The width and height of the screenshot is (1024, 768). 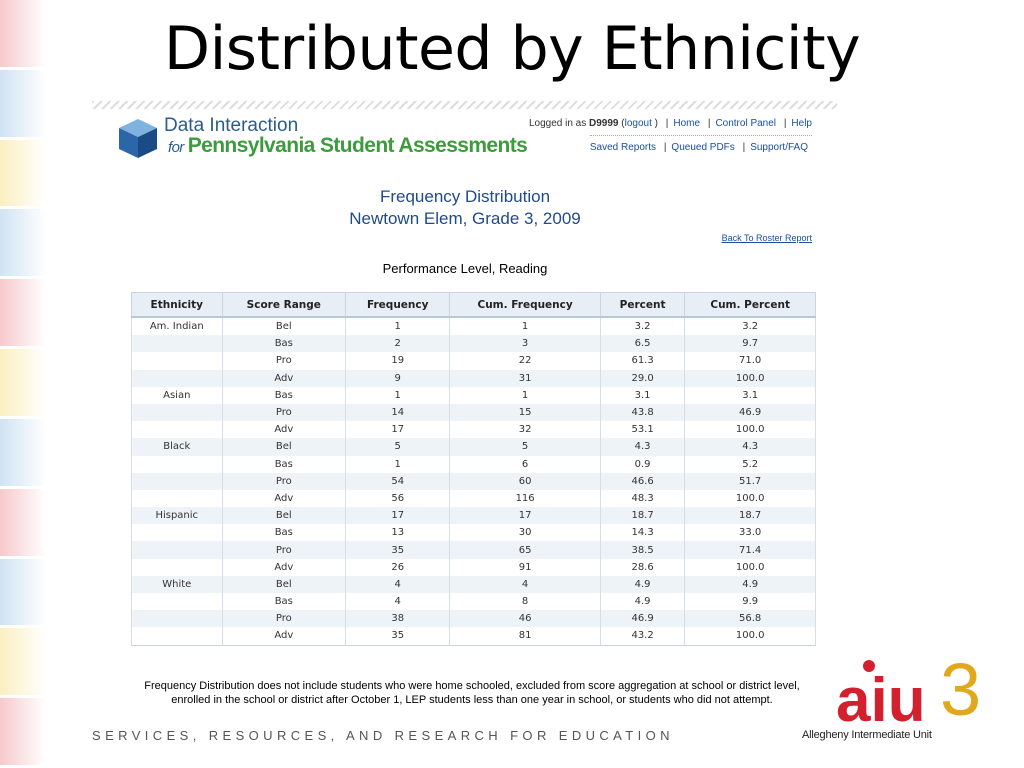 I want to click on app-logo-name: Pennsylvania Student Assessments, so click(x=357, y=145).